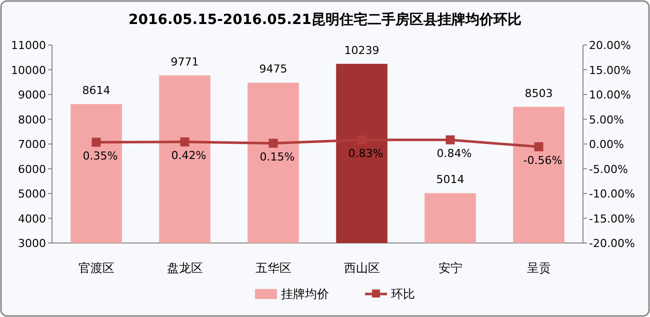  What do you see at coordinates (100, 155) in the screenshot?
I see `data-label: 0.35%` at bounding box center [100, 155].